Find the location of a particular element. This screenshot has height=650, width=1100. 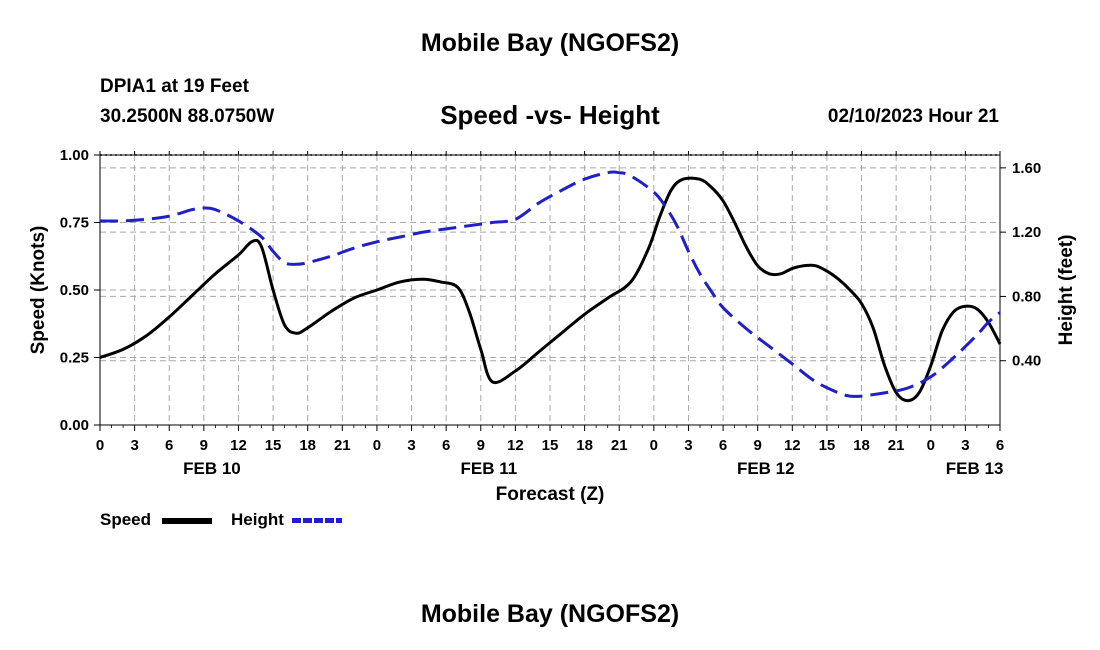

legend-speed-label: Speed is located at coordinates (126, 519).